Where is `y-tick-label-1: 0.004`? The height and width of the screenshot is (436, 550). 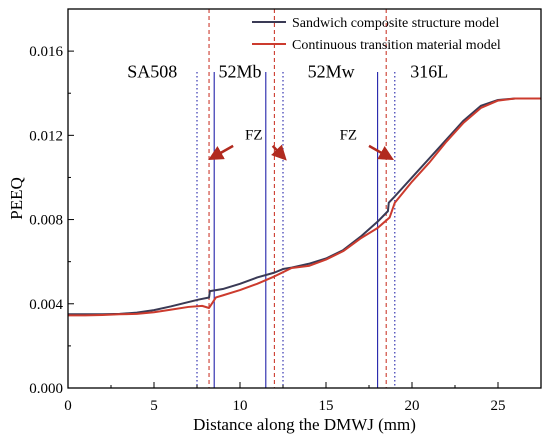
y-tick-label-1: 0.004 is located at coordinates (46, 305).